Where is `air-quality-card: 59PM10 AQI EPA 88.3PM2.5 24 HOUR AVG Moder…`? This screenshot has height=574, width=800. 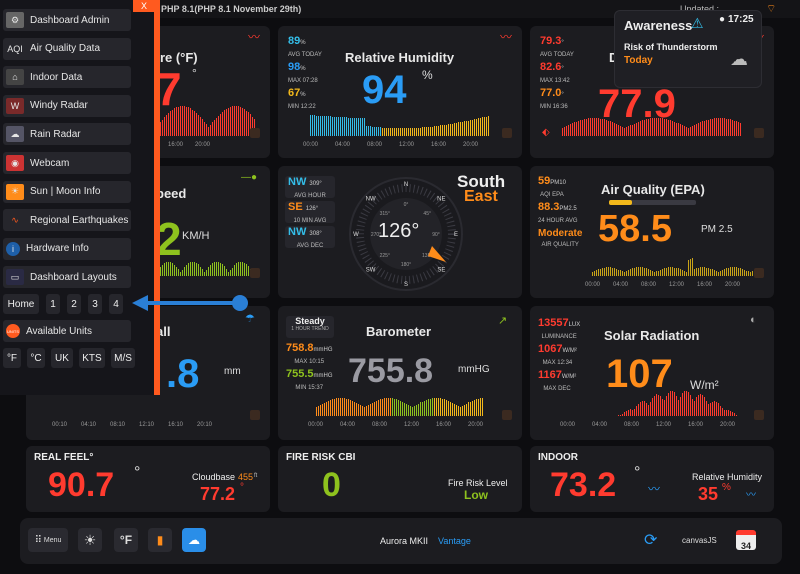 air-quality-card: 59PM10 AQI EPA 88.3PM2.5 24 HOUR AVG Moder… is located at coordinates (652, 232).